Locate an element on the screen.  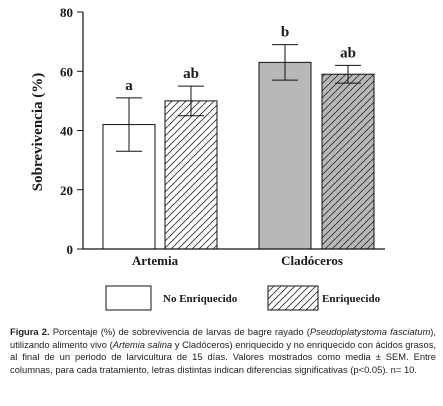
y-tick-label: 60 is located at coordinates (66, 71).